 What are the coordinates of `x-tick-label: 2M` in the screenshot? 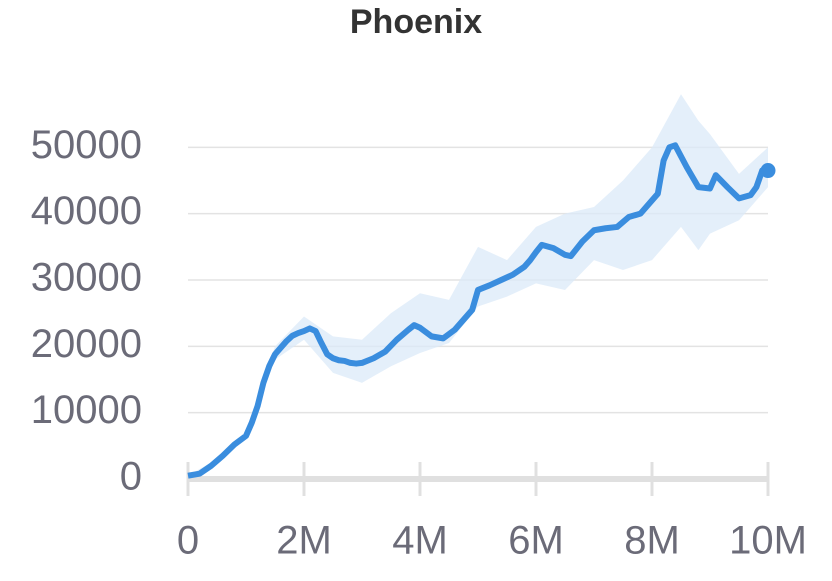 It's located at (304, 541).